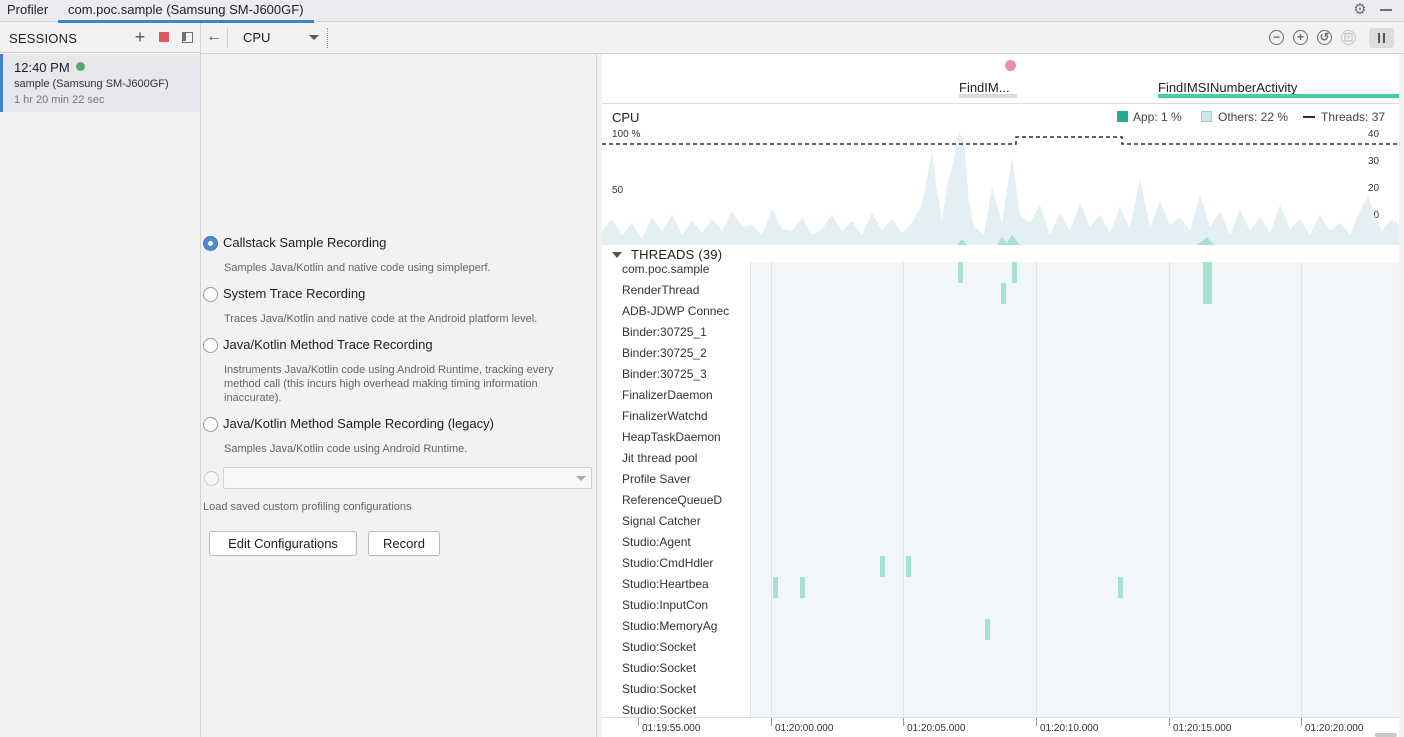 The image size is (1404, 737). What do you see at coordinates (665, 416) in the screenshot?
I see `thread-name: FinalizerWatchd` at bounding box center [665, 416].